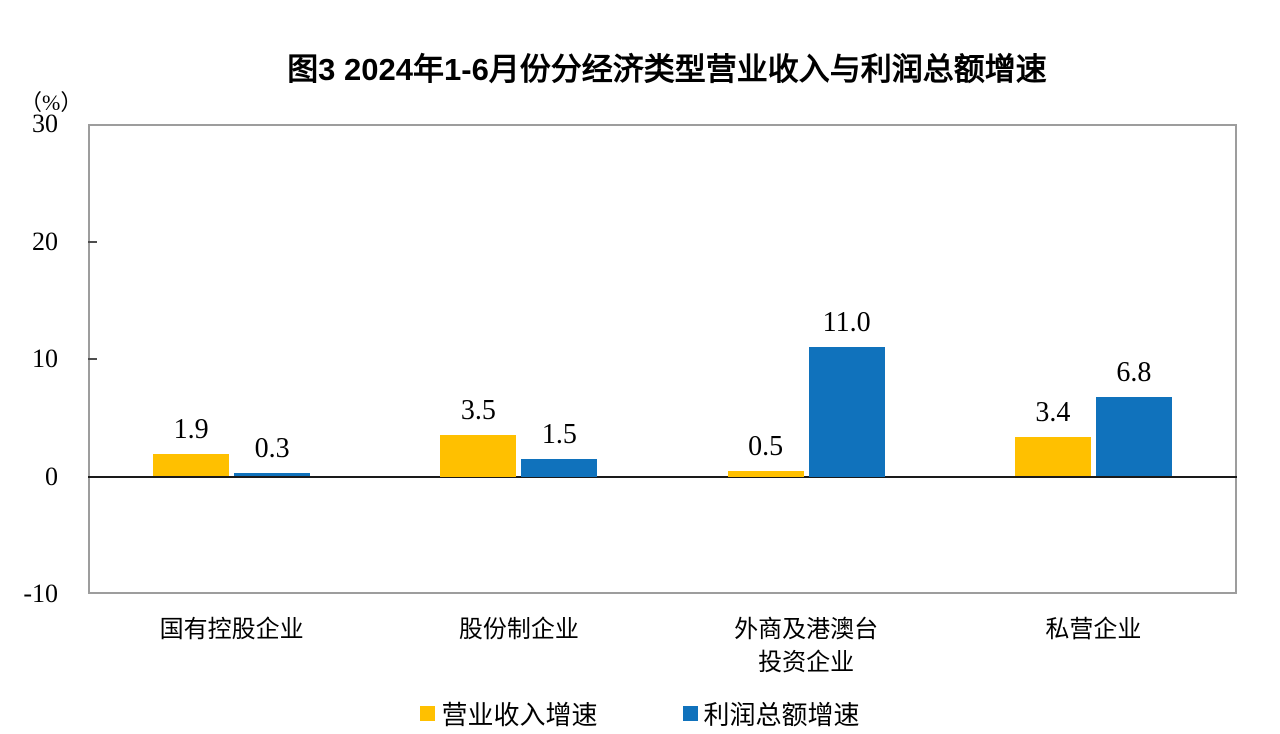 The image size is (1280, 734). Describe the element at coordinates (1093, 630) in the screenshot. I see `category-label: 私营企业` at that location.